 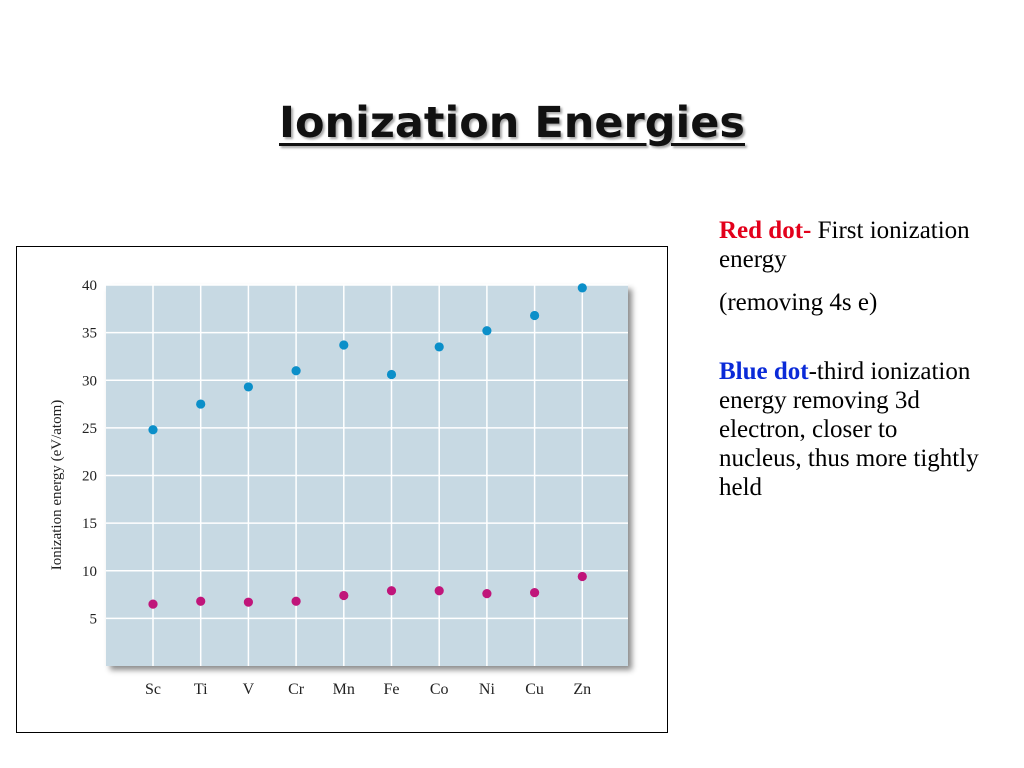 What do you see at coordinates (392, 689) in the screenshot?
I see `x-tick-label: Fe` at bounding box center [392, 689].